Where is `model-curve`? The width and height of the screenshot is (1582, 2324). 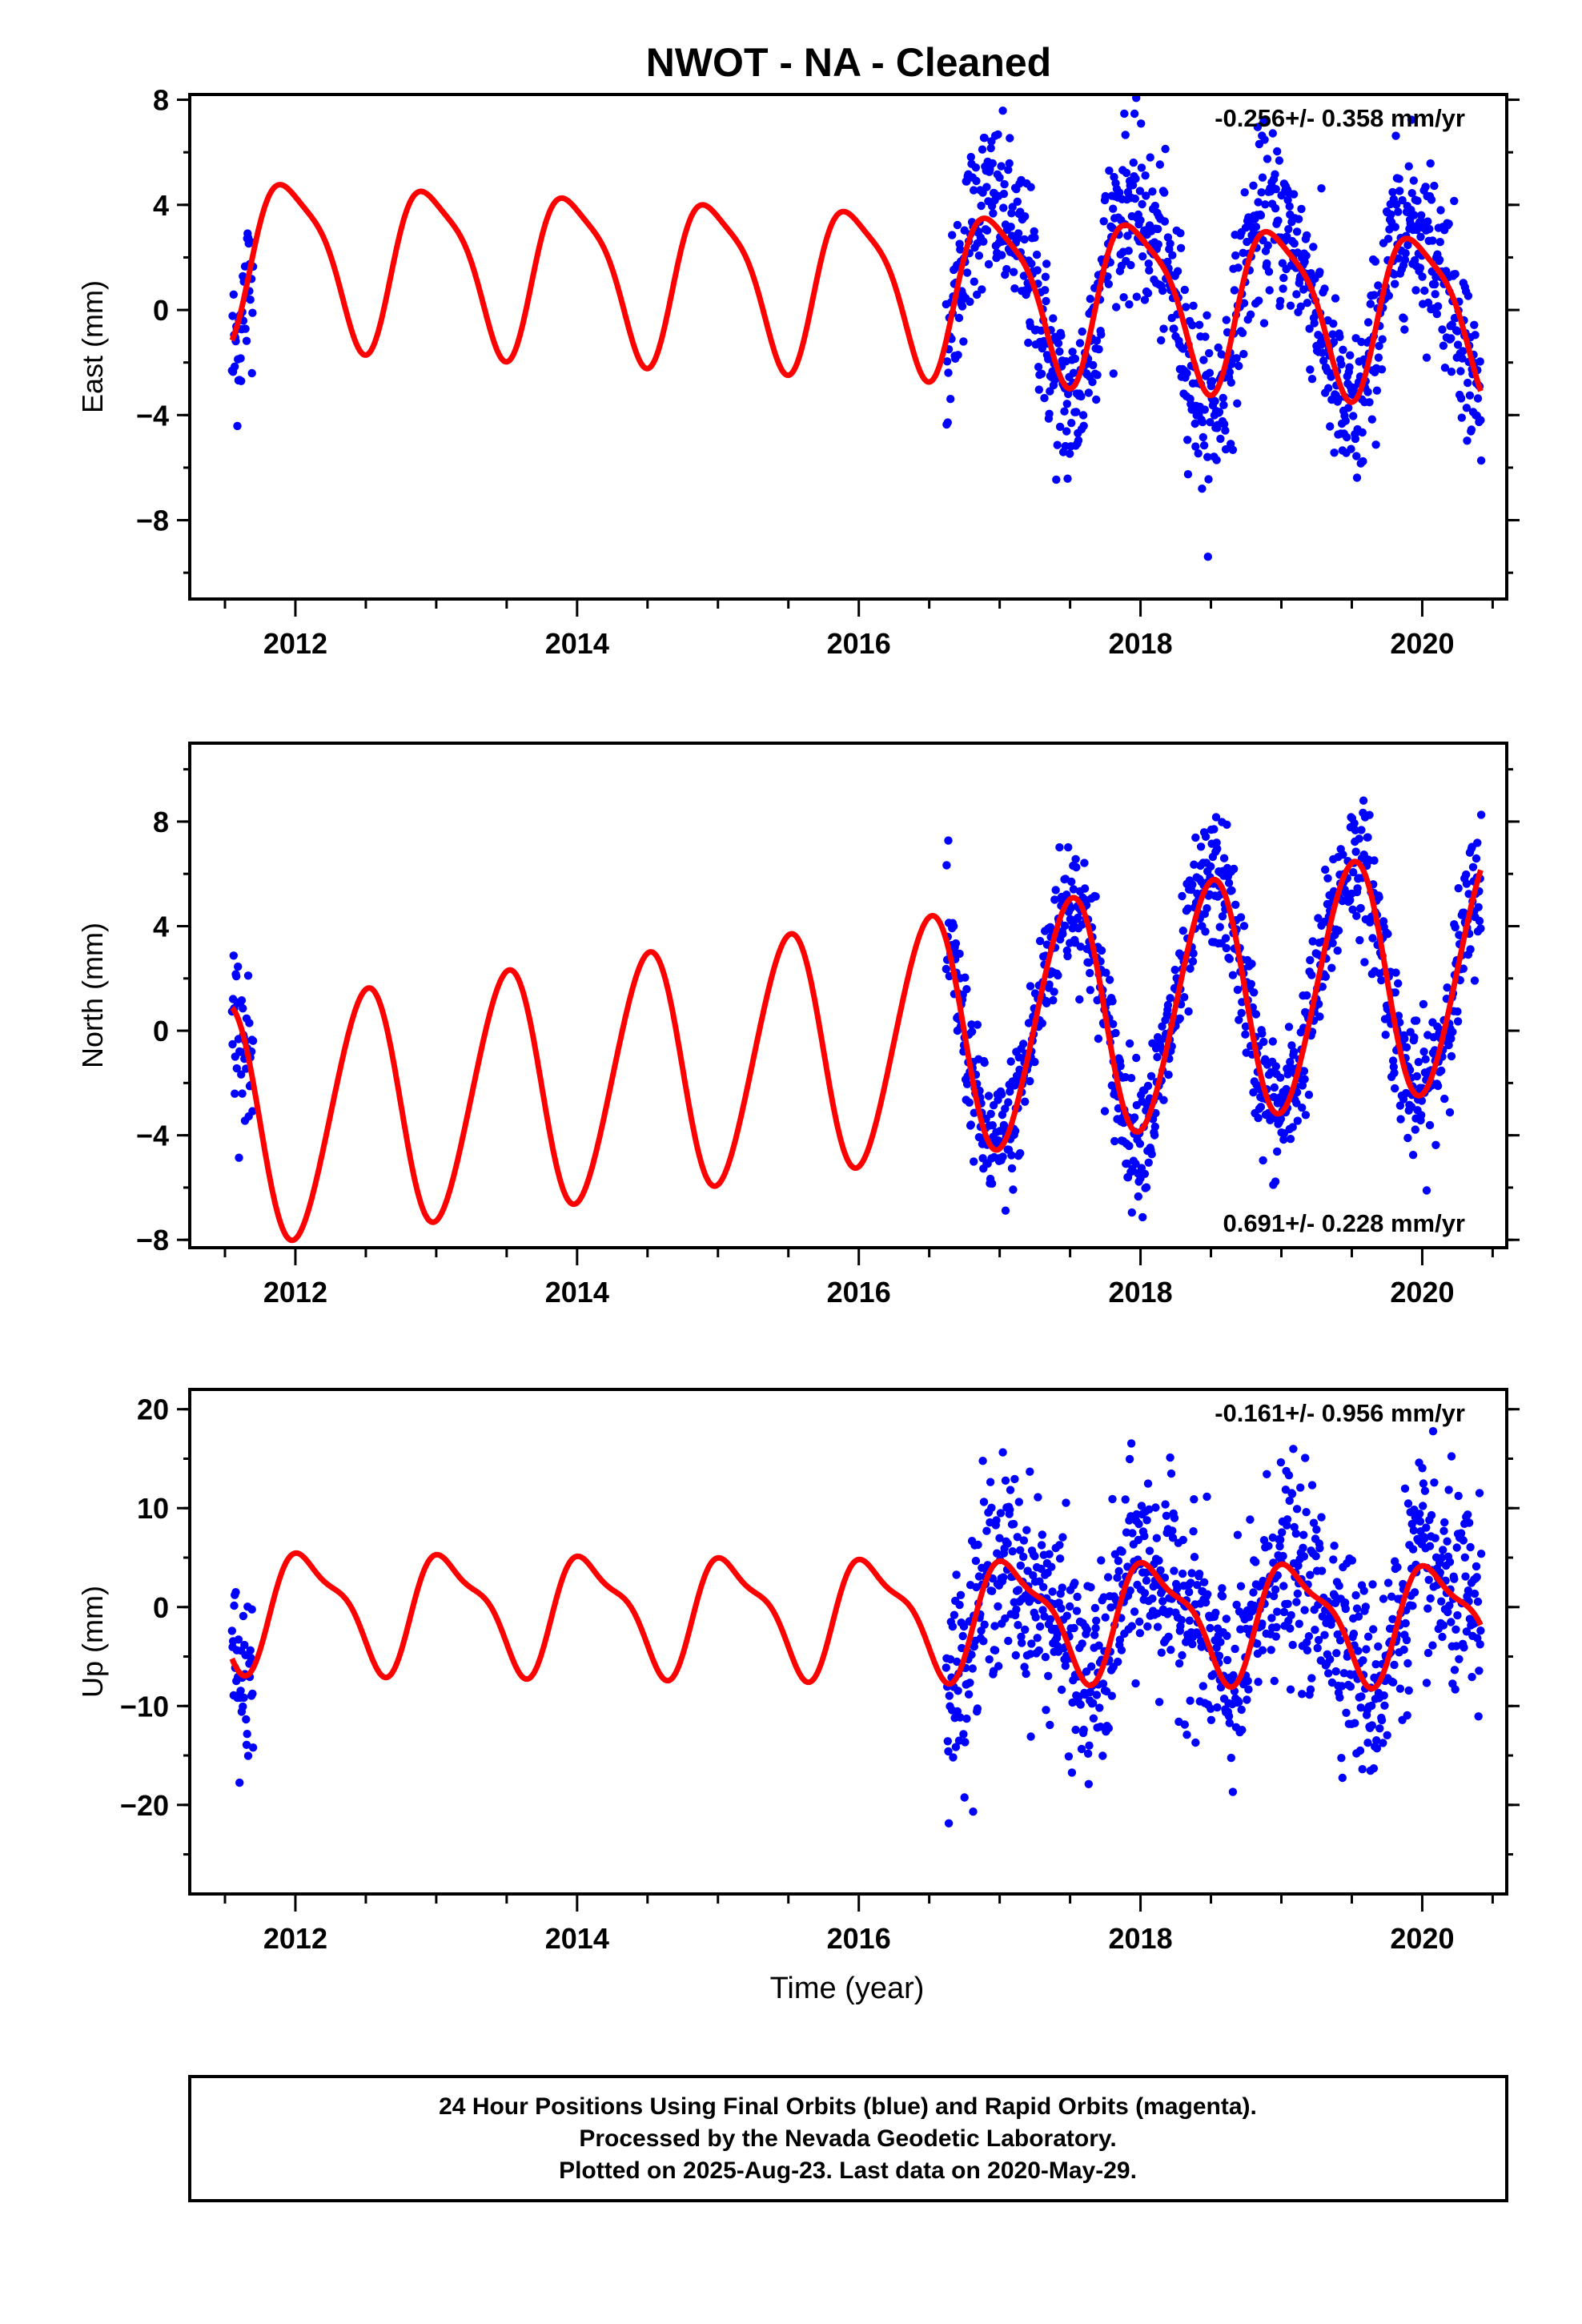
model-curve is located at coordinates (856, 1621).